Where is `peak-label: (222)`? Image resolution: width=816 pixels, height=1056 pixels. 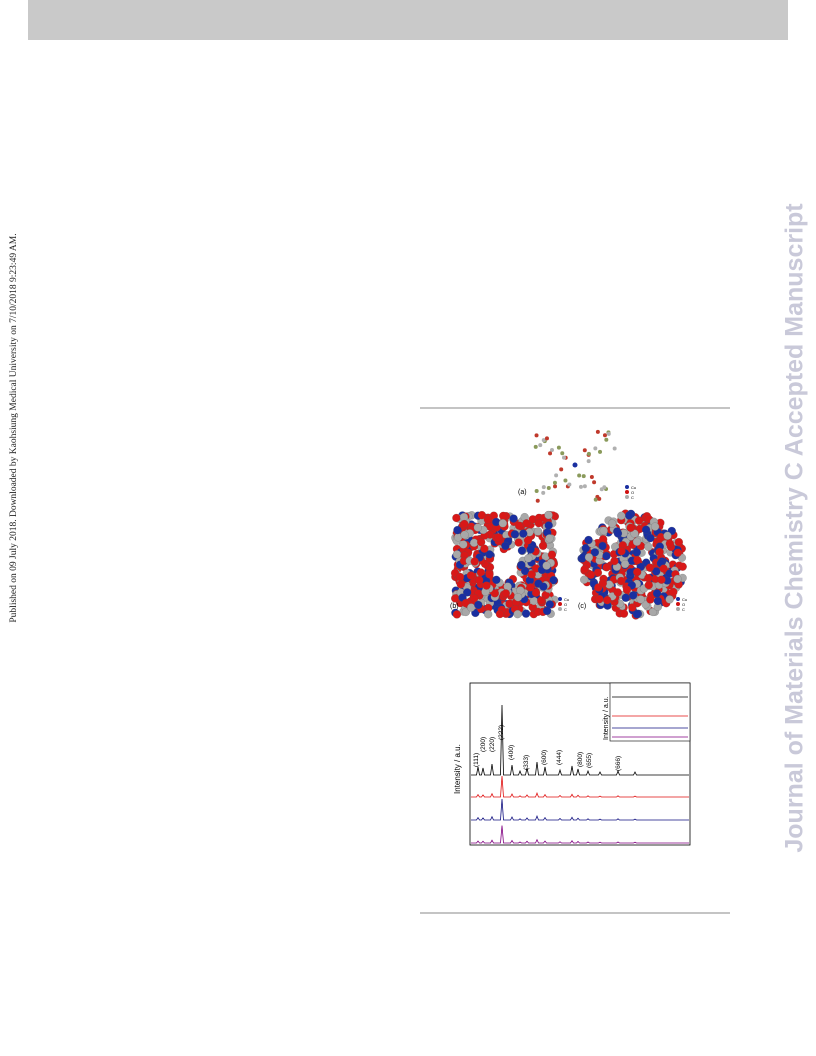
peak-label: (222) is located at coordinates (501, 732).